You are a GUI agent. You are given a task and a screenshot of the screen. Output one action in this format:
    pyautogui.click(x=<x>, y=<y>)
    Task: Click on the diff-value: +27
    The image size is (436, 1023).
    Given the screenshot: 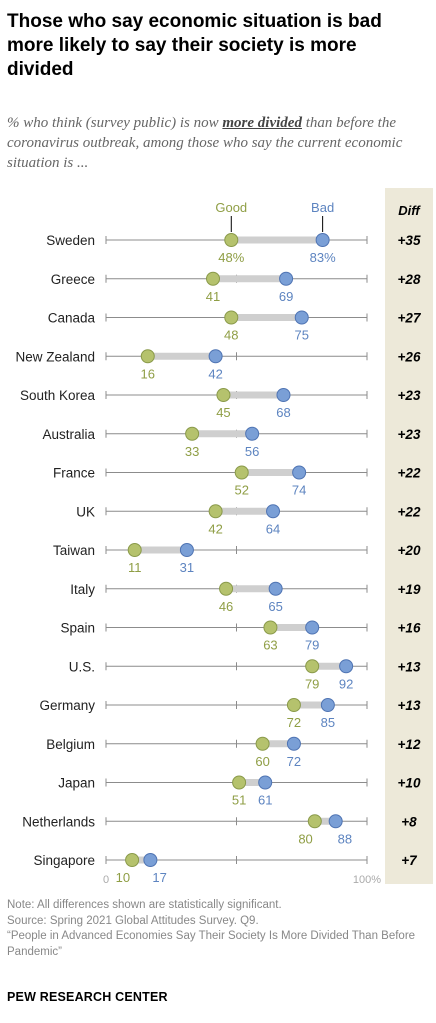 What is the action you would take?
    pyautogui.click(x=410, y=318)
    